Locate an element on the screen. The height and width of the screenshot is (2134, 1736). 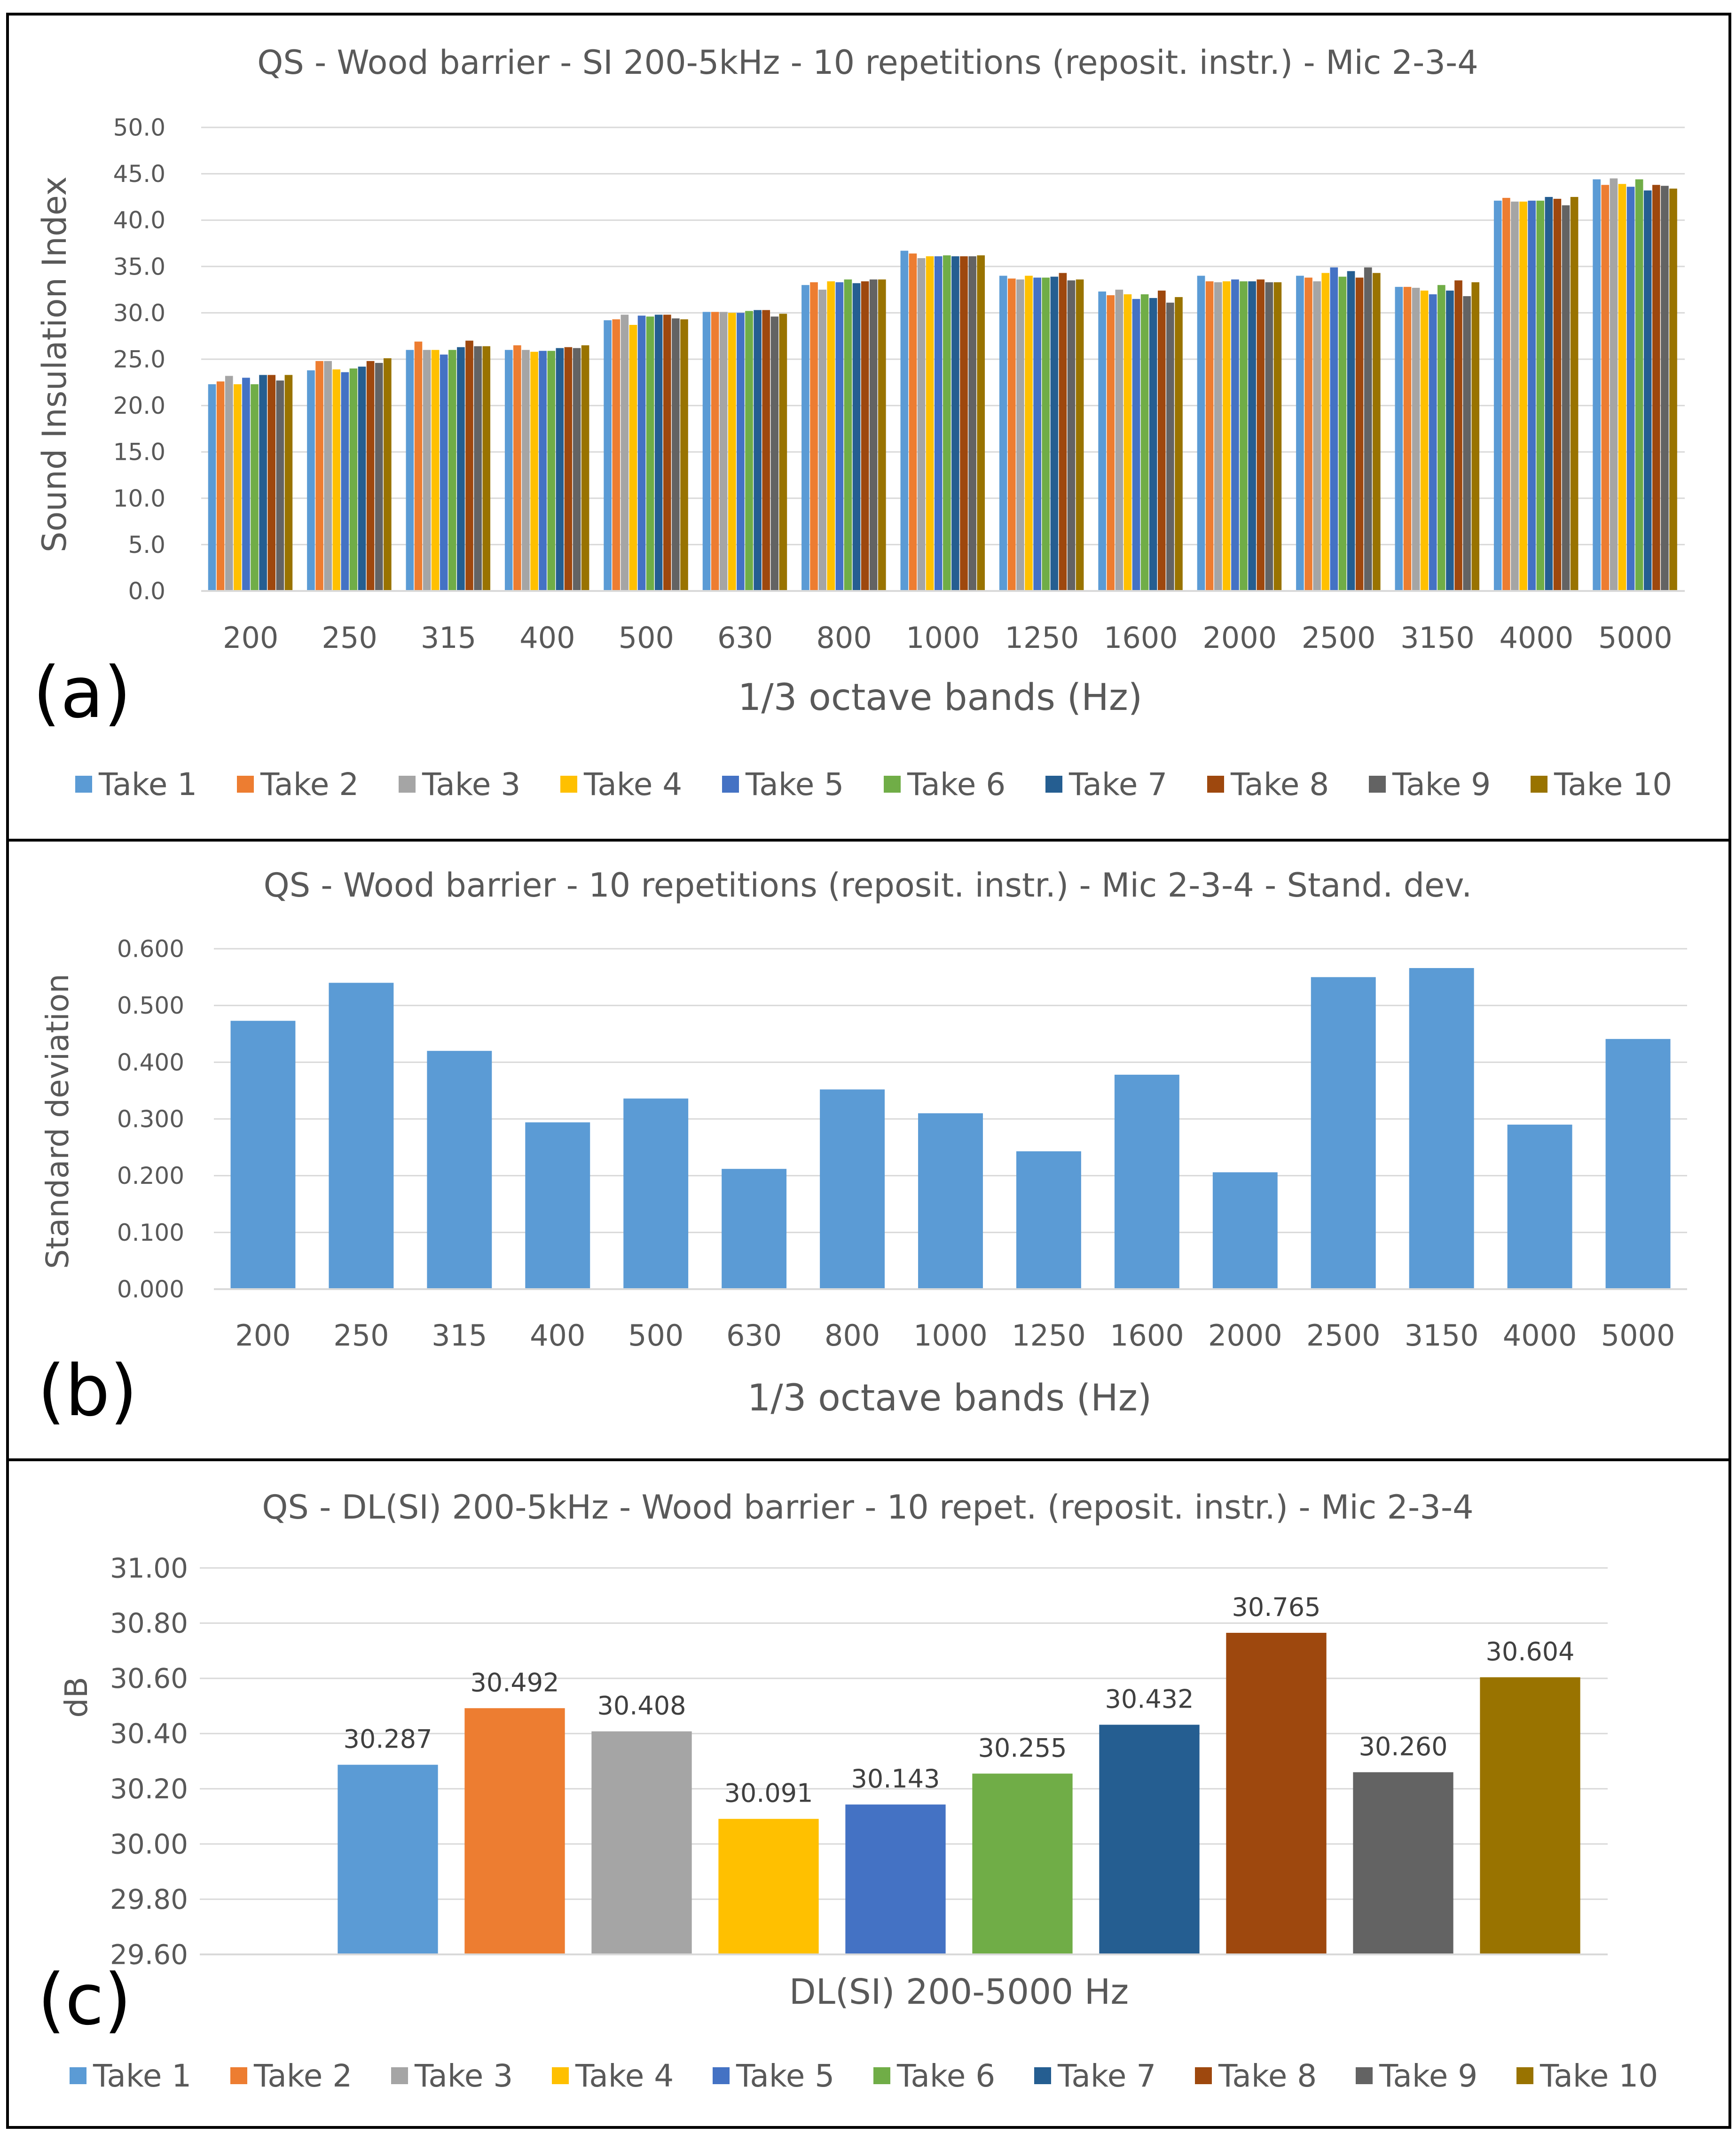
y-tick-label: 31.00 is located at coordinates (149, 1568).